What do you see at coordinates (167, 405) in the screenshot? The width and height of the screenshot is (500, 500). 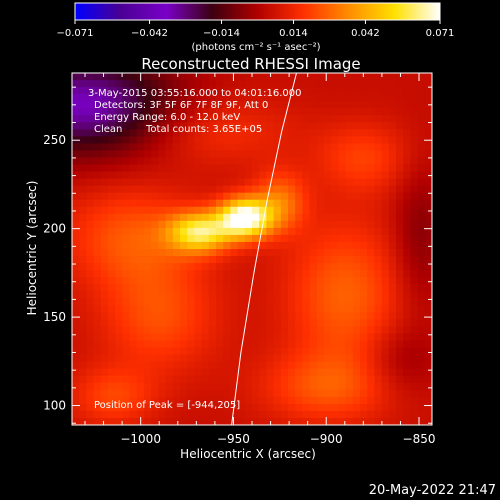 I see `annotation-peak-position: Position of Peak = [-944,205]` at bounding box center [167, 405].